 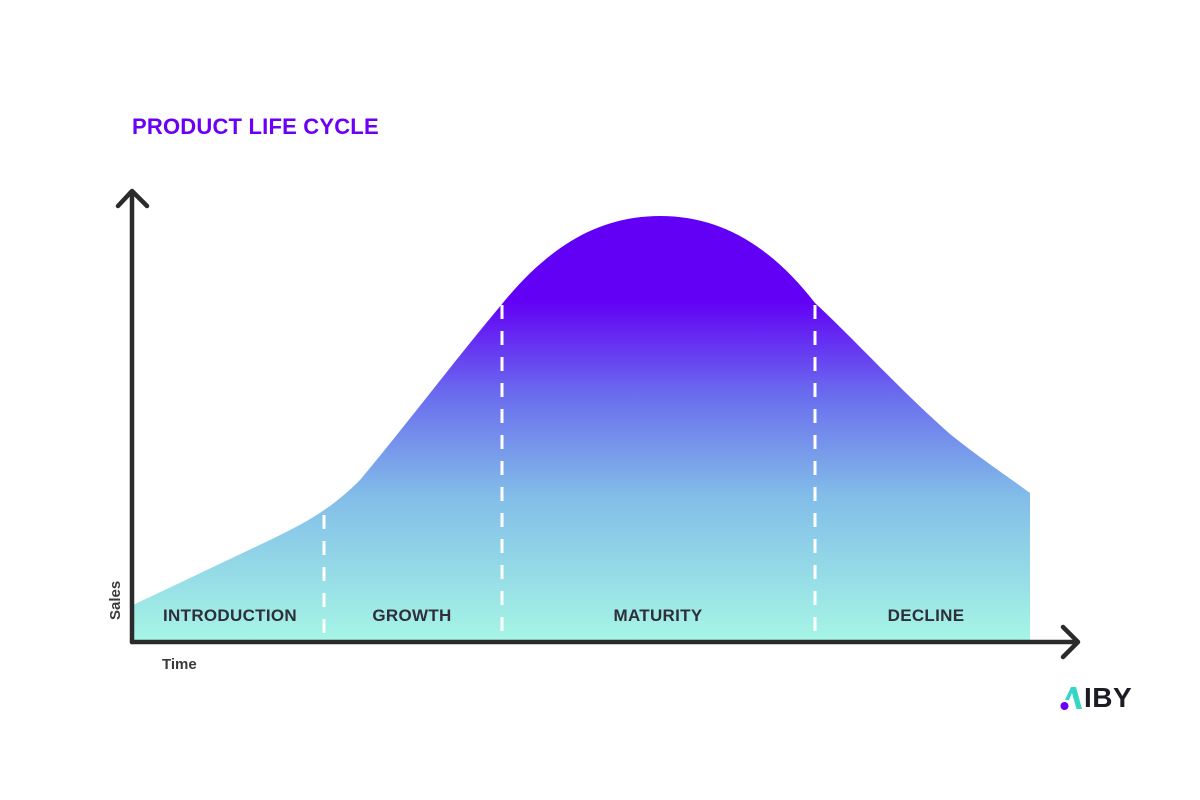 I want to click on y-axis-arrowhead, so click(x=132, y=198).